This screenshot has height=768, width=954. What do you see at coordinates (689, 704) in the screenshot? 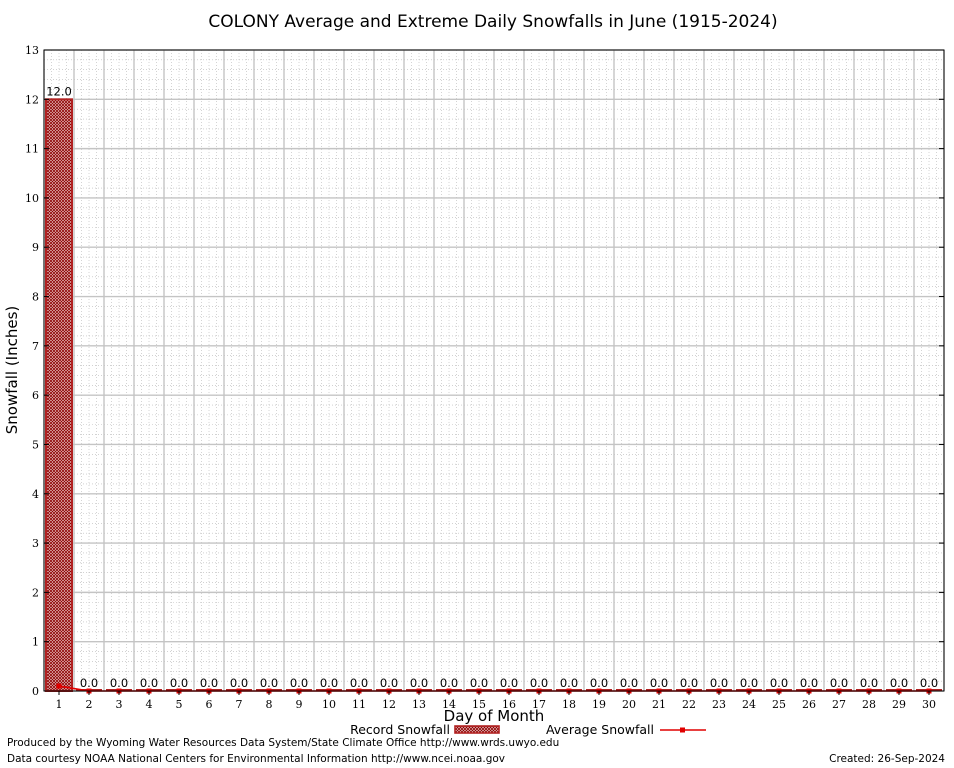
I see `x-tick-label: 22` at bounding box center [689, 704].